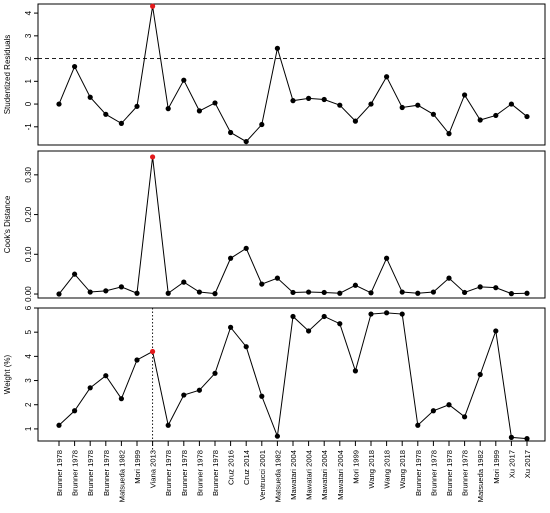 Image resolution: width=550 pixels, height=513 pixels. Describe the element at coordinates (28, 81) in the screenshot. I see `y-tick-label: 1` at that location.